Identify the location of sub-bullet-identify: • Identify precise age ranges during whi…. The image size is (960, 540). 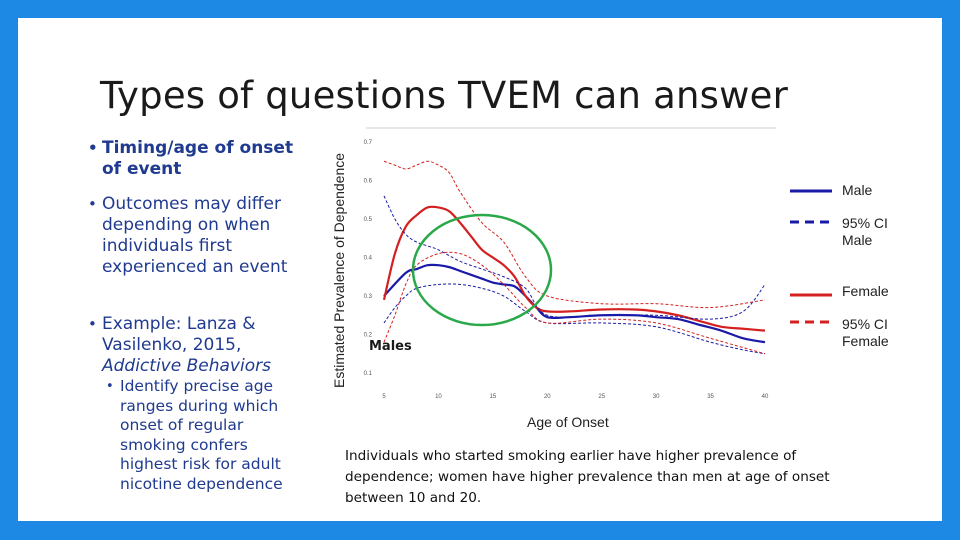
(203, 435).